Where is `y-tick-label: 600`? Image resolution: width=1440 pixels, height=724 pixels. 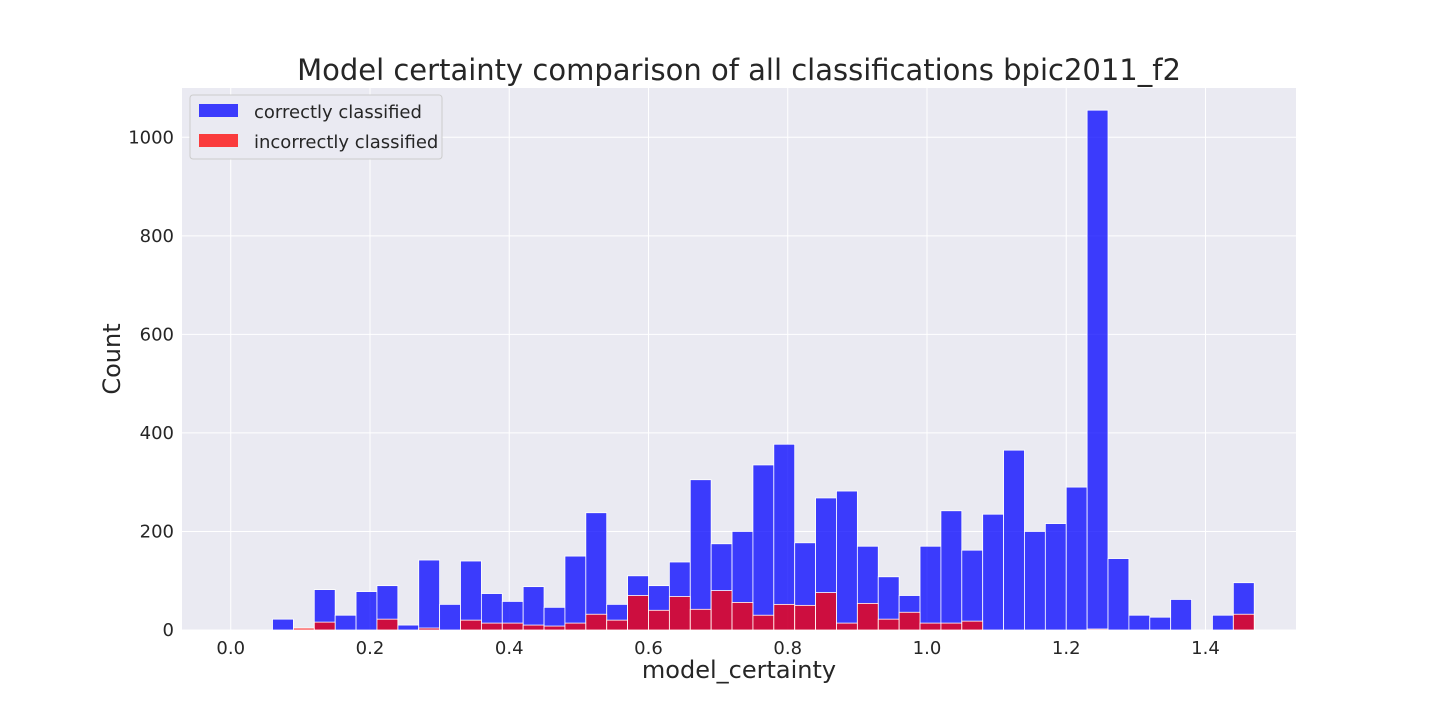
y-tick-label: 600 is located at coordinates (157, 334).